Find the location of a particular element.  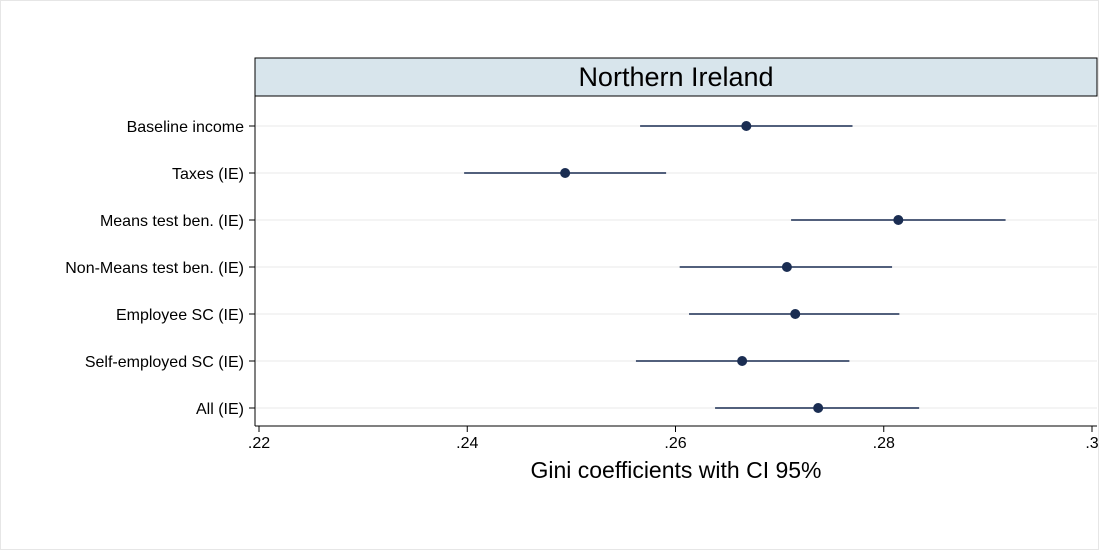

title-band-background is located at coordinates (676, 77).